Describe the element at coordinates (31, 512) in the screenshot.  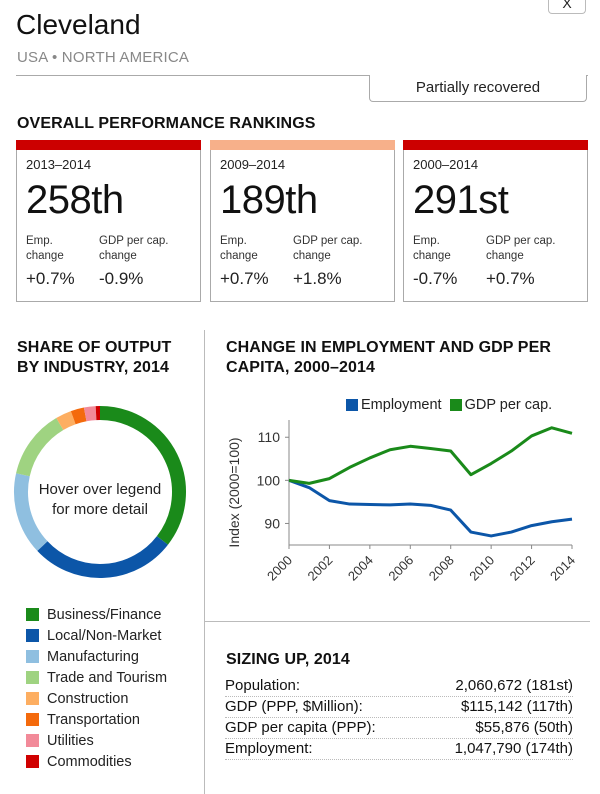
I see `donut-slice-manufacturing` at that location.